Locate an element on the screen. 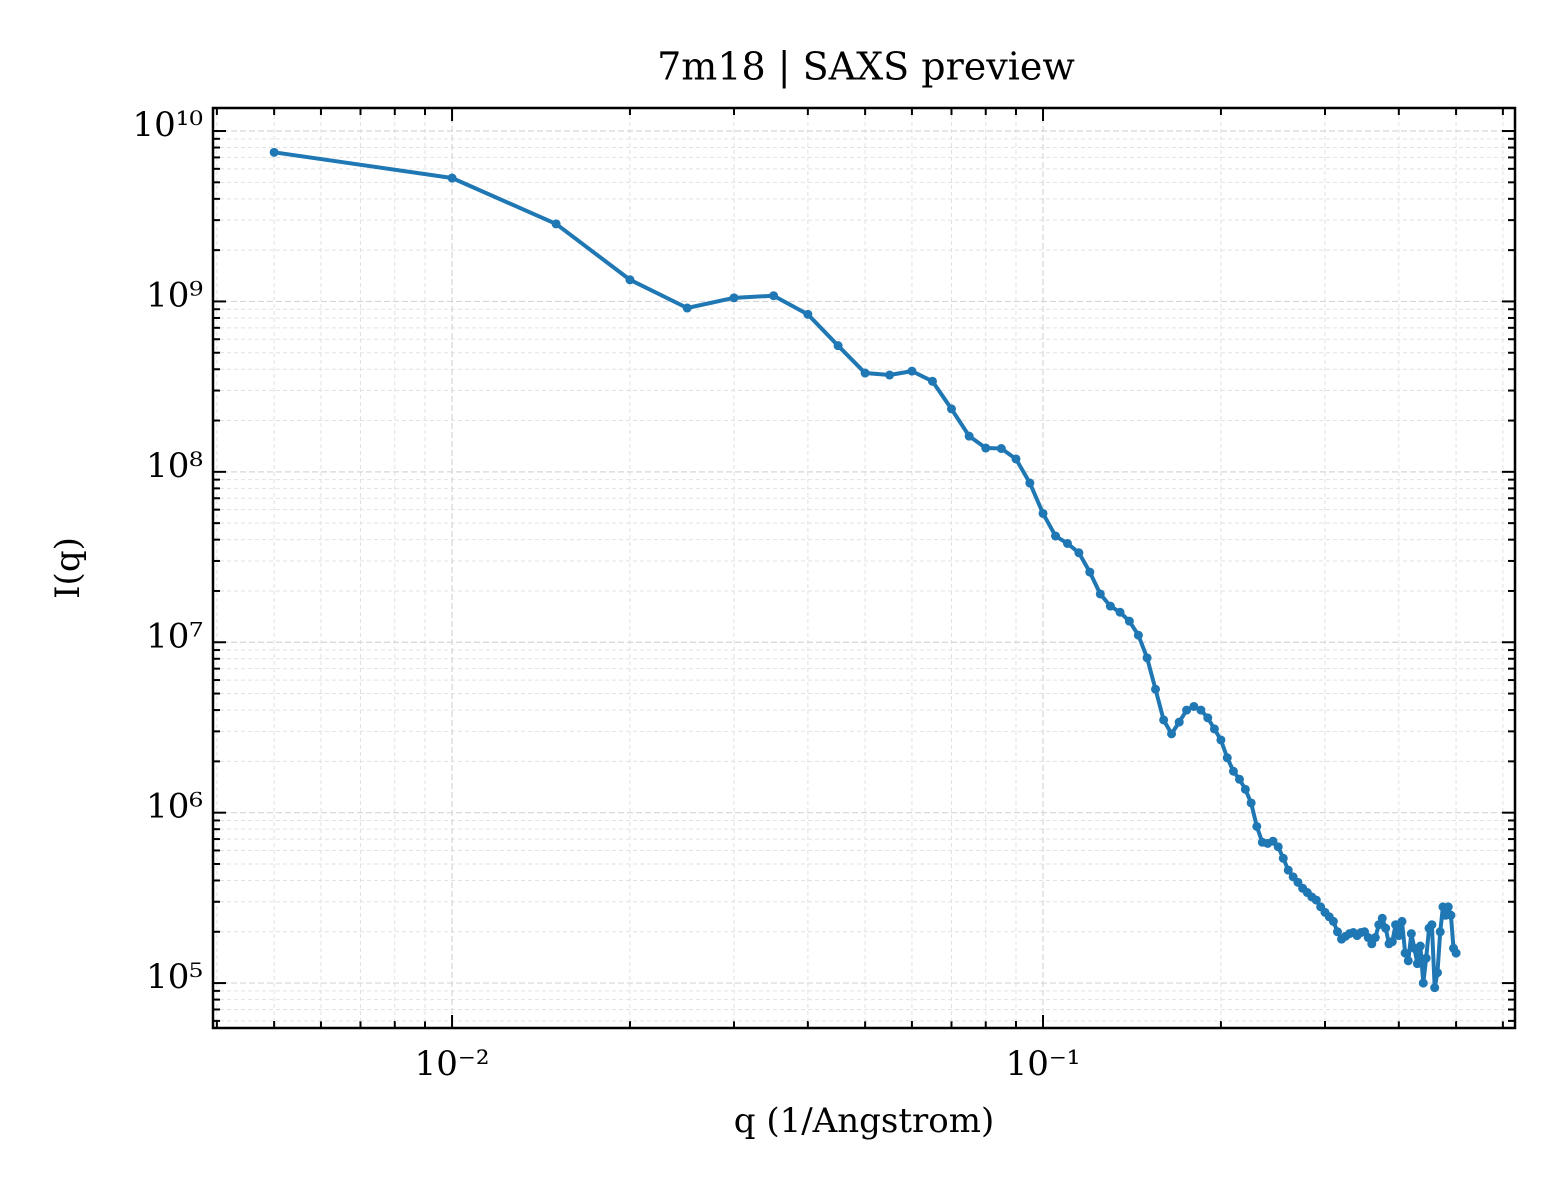 Image resolution: width=1560 pixels, height=1200 pixels. x-tick-label: 10⁻² is located at coordinates (452, 1064).